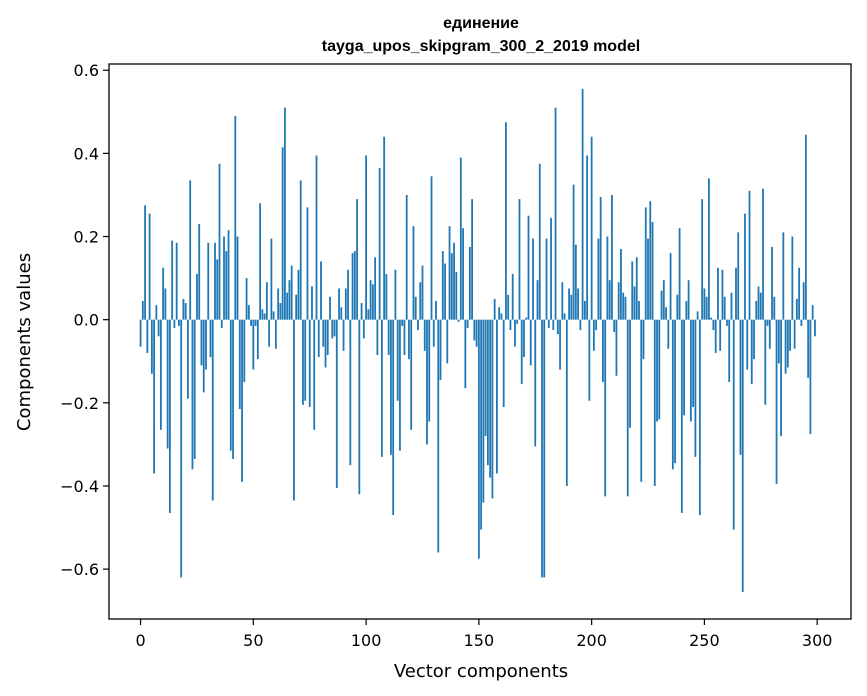  Describe the element at coordinates (253, 640) in the screenshot. I see `x-tick-label: 50` at that location.